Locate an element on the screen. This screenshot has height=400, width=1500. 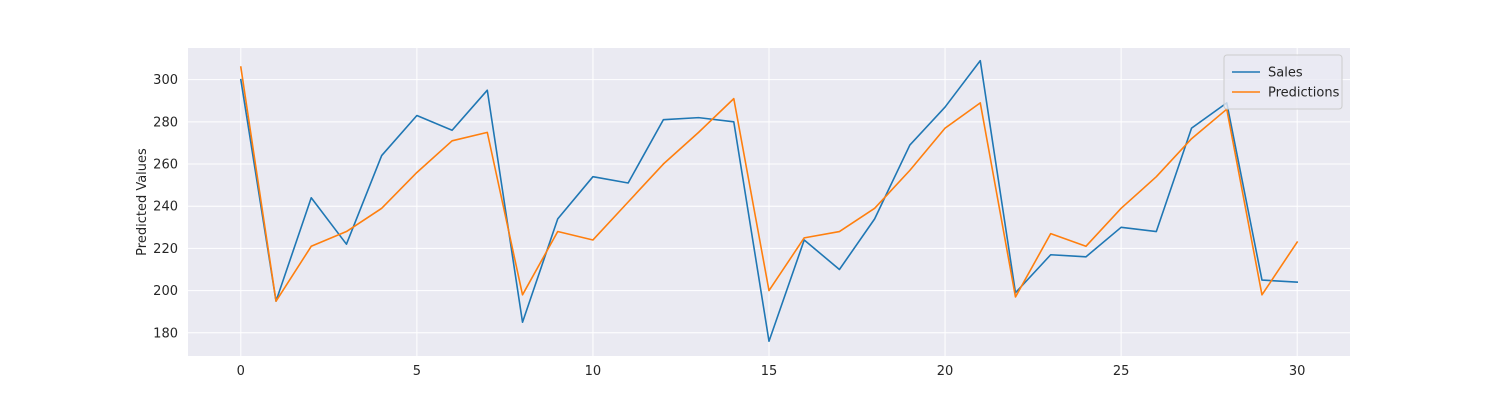
legend-label-predictions: Predictions is located at coordinates (1304, 93).